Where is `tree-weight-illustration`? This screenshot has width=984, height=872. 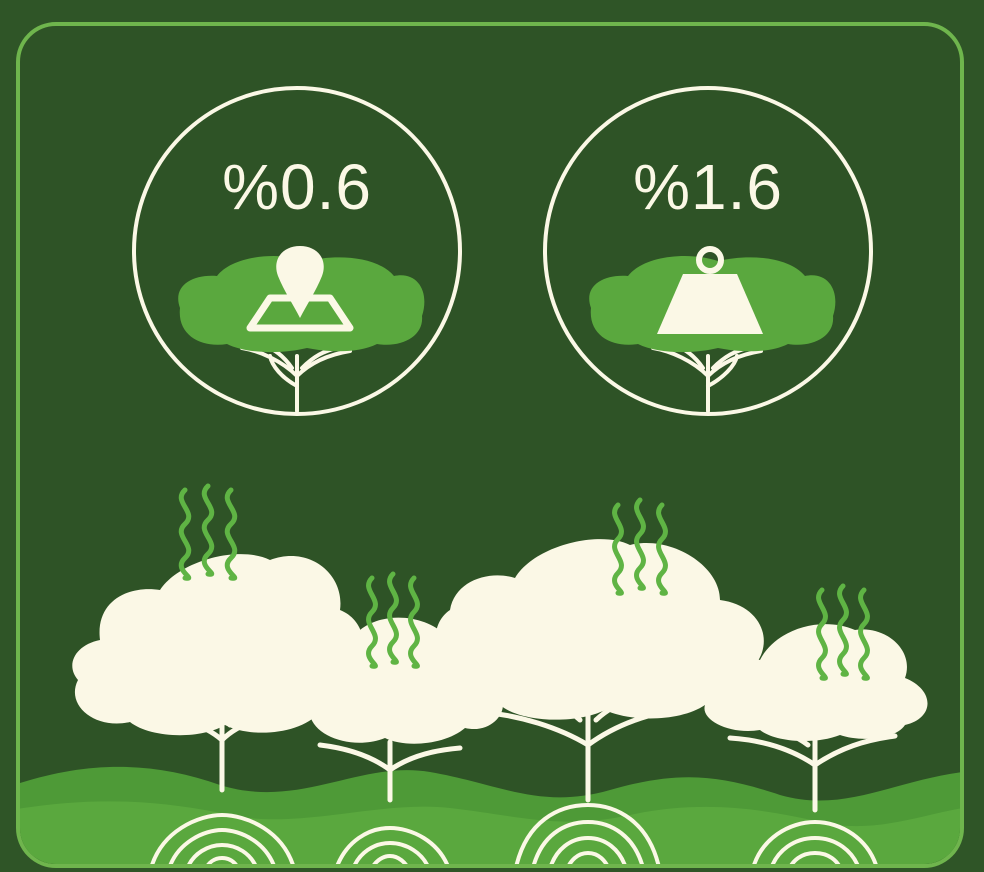 tree-weight-illustration is located at coordinates (712, 329).